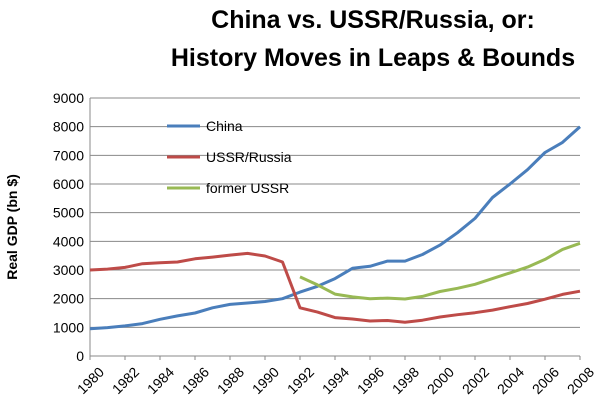 The height and width of the screenshot is (419, 600). What do you see at coordinates (249, 157) in the screenshot?
I see `legend-label-ussr-russia: USSR/Russia` at bounding box center [249, 157].